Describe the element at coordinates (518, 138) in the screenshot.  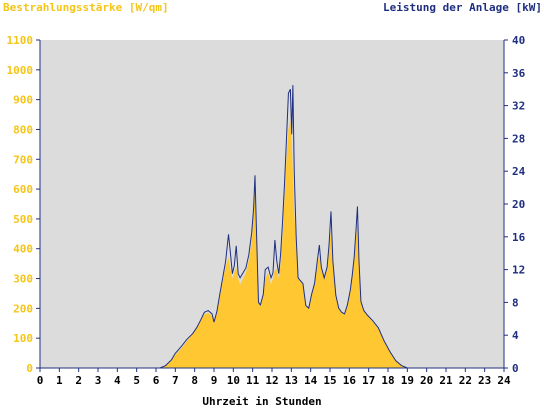
I see `right-tick-label: 28` at that location.